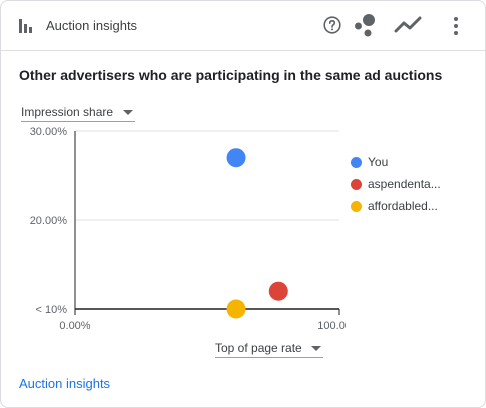 The width and height of the screenshot is (486, 408). Describe the element at coordinates (25, 26) in the screenshot. I see `bar-chart-icon` at that location.